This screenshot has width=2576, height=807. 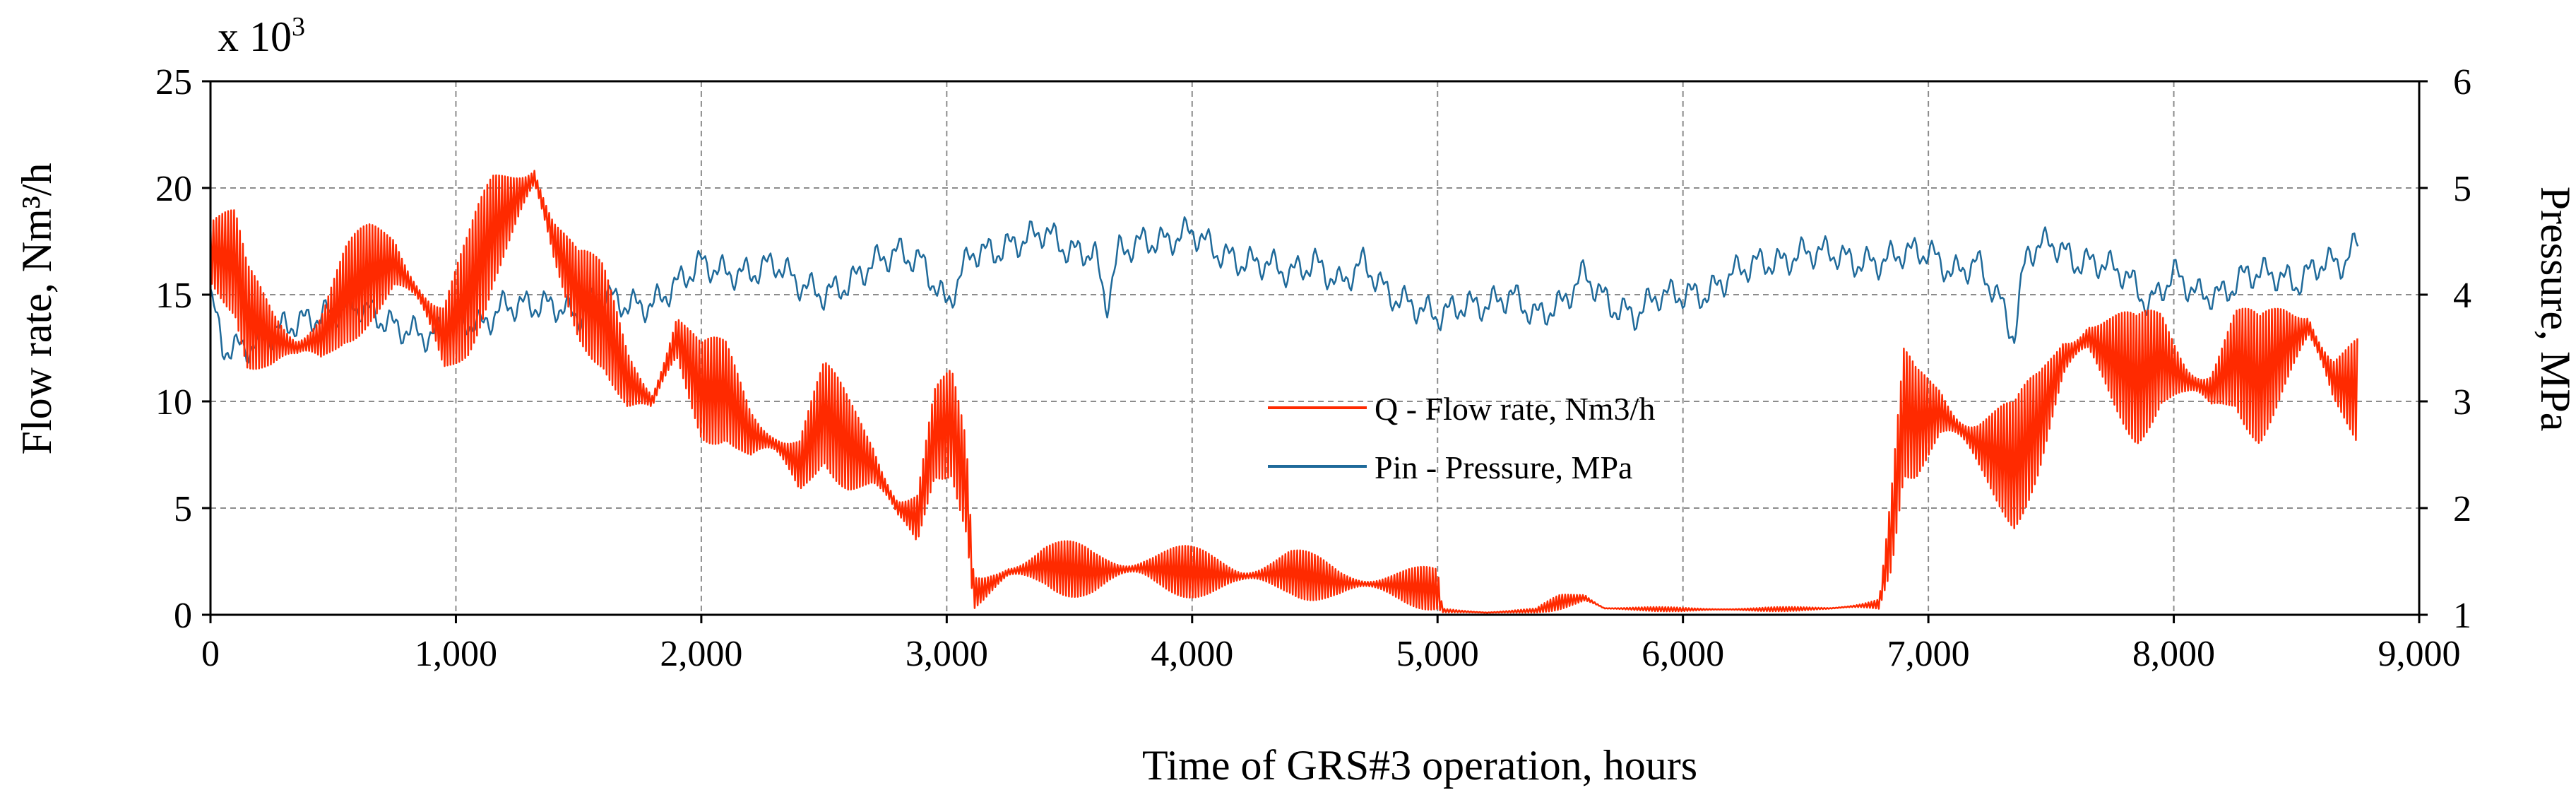 What do you see at coordinates (2462, 402) in the screenshot?
I see `y-right-tick-label: 3` at bounding box center [2462, 402].